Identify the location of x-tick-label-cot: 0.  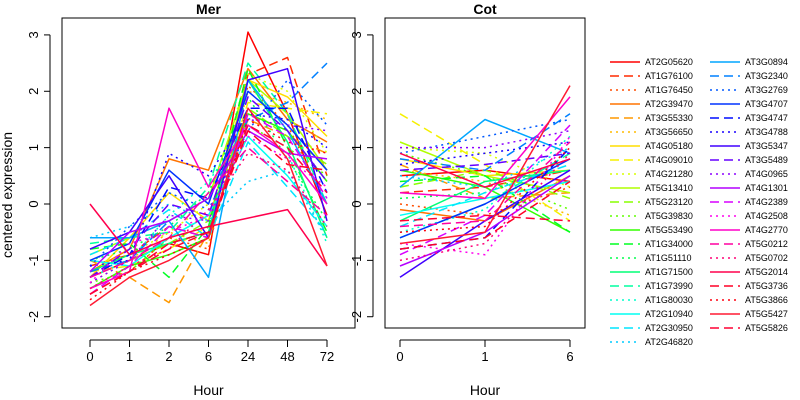
(399, 356).